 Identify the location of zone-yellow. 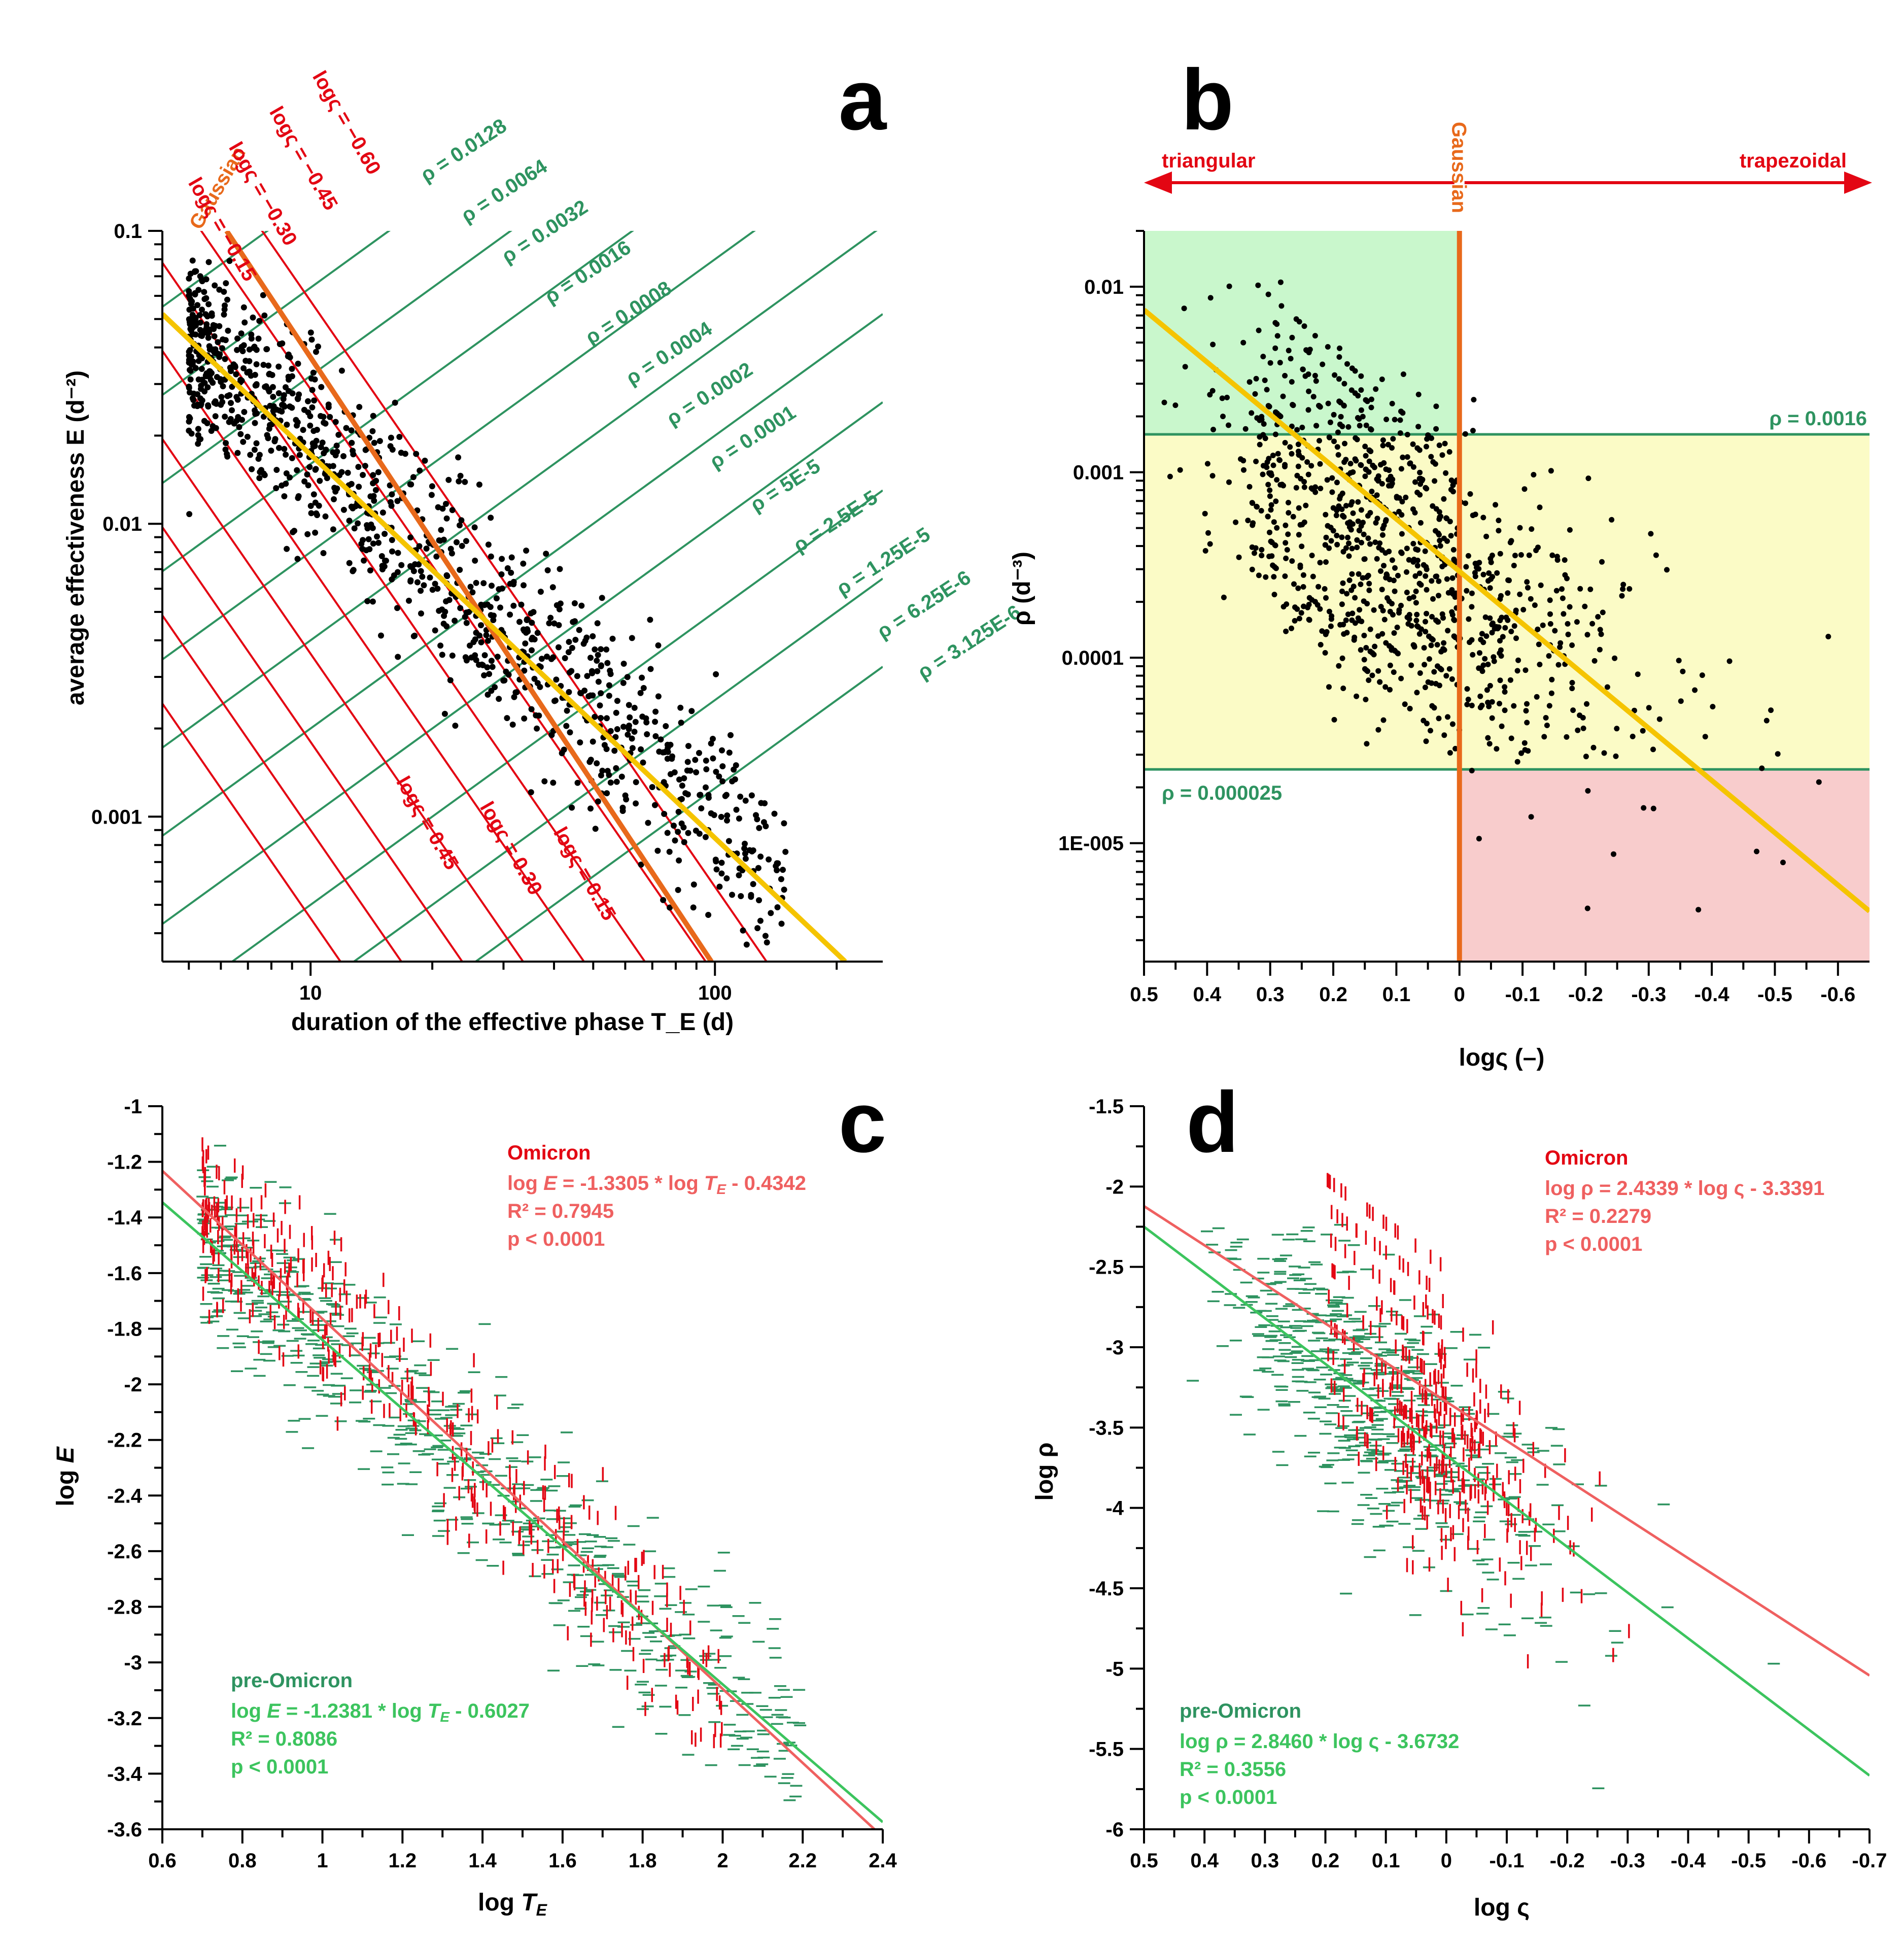
(1507, 602).